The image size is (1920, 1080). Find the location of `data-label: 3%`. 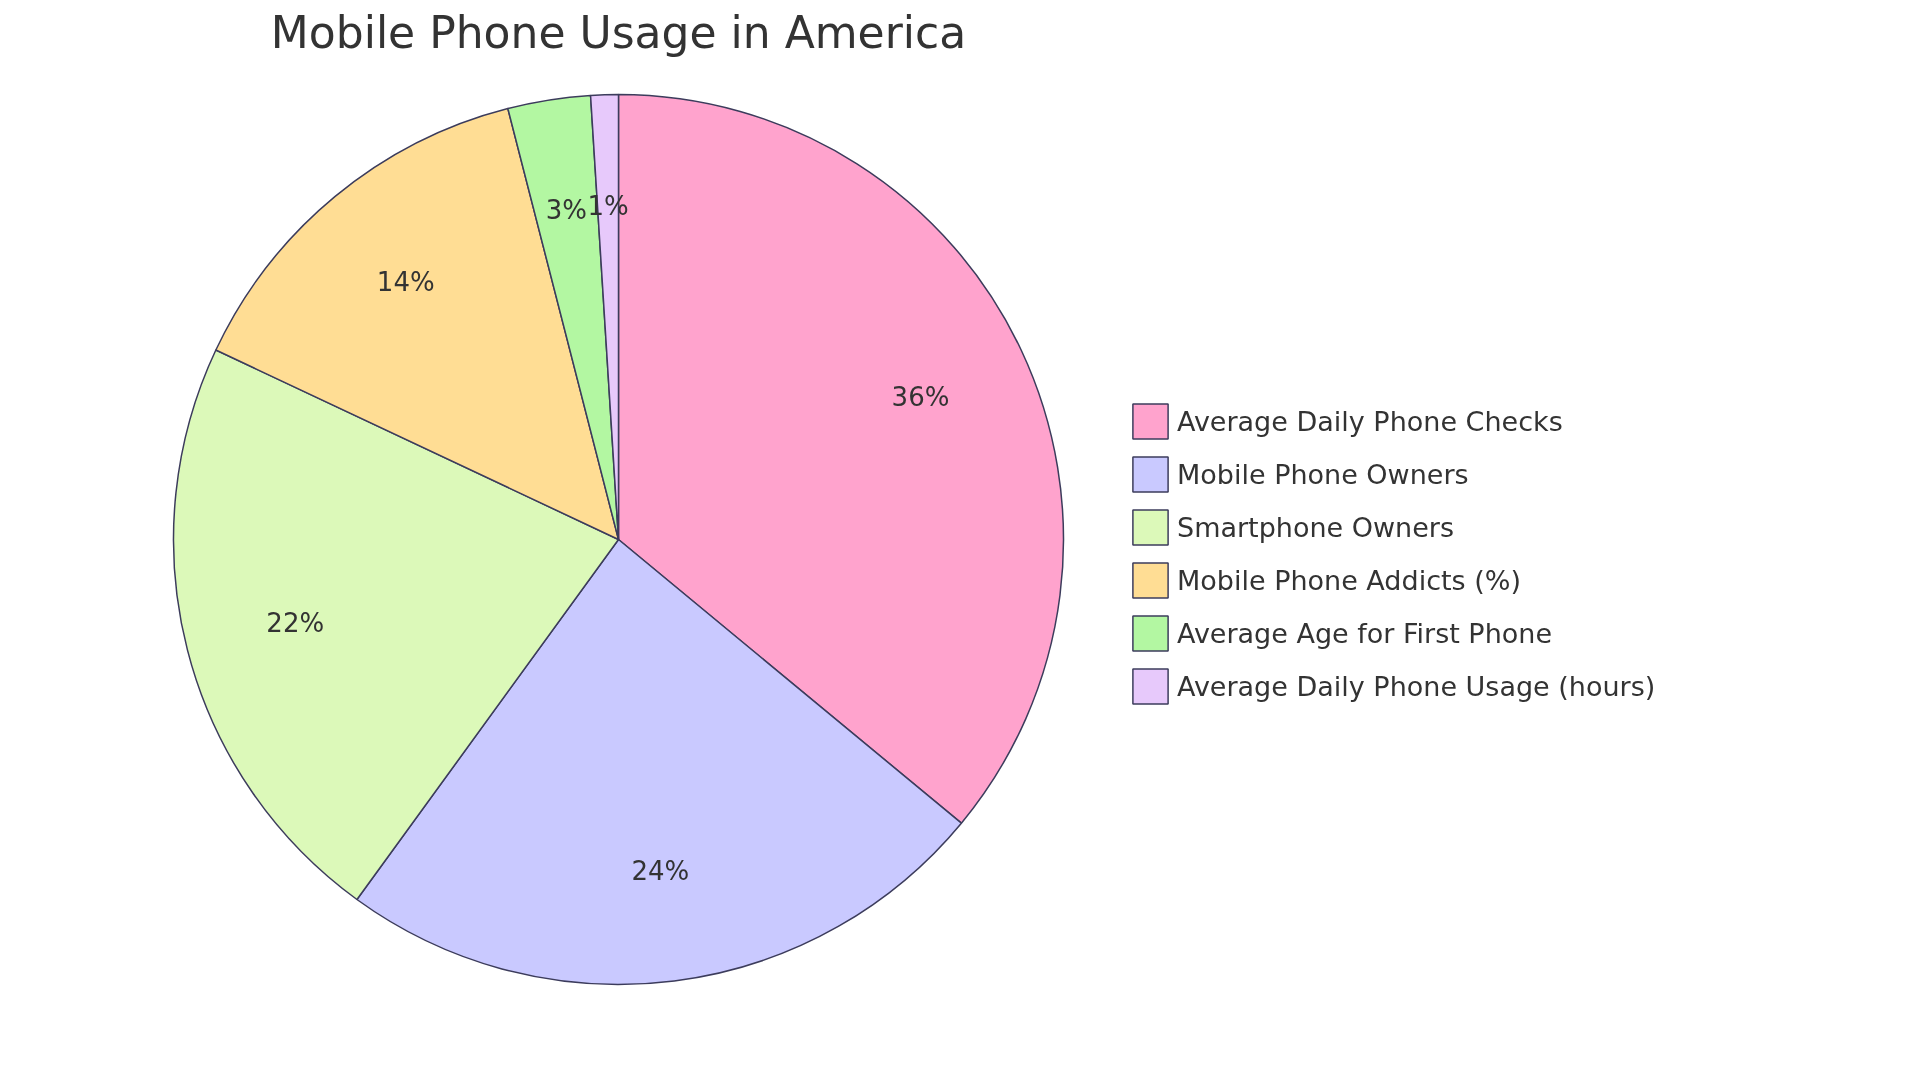

data-label: 3% is located at coordinates (566, 209).